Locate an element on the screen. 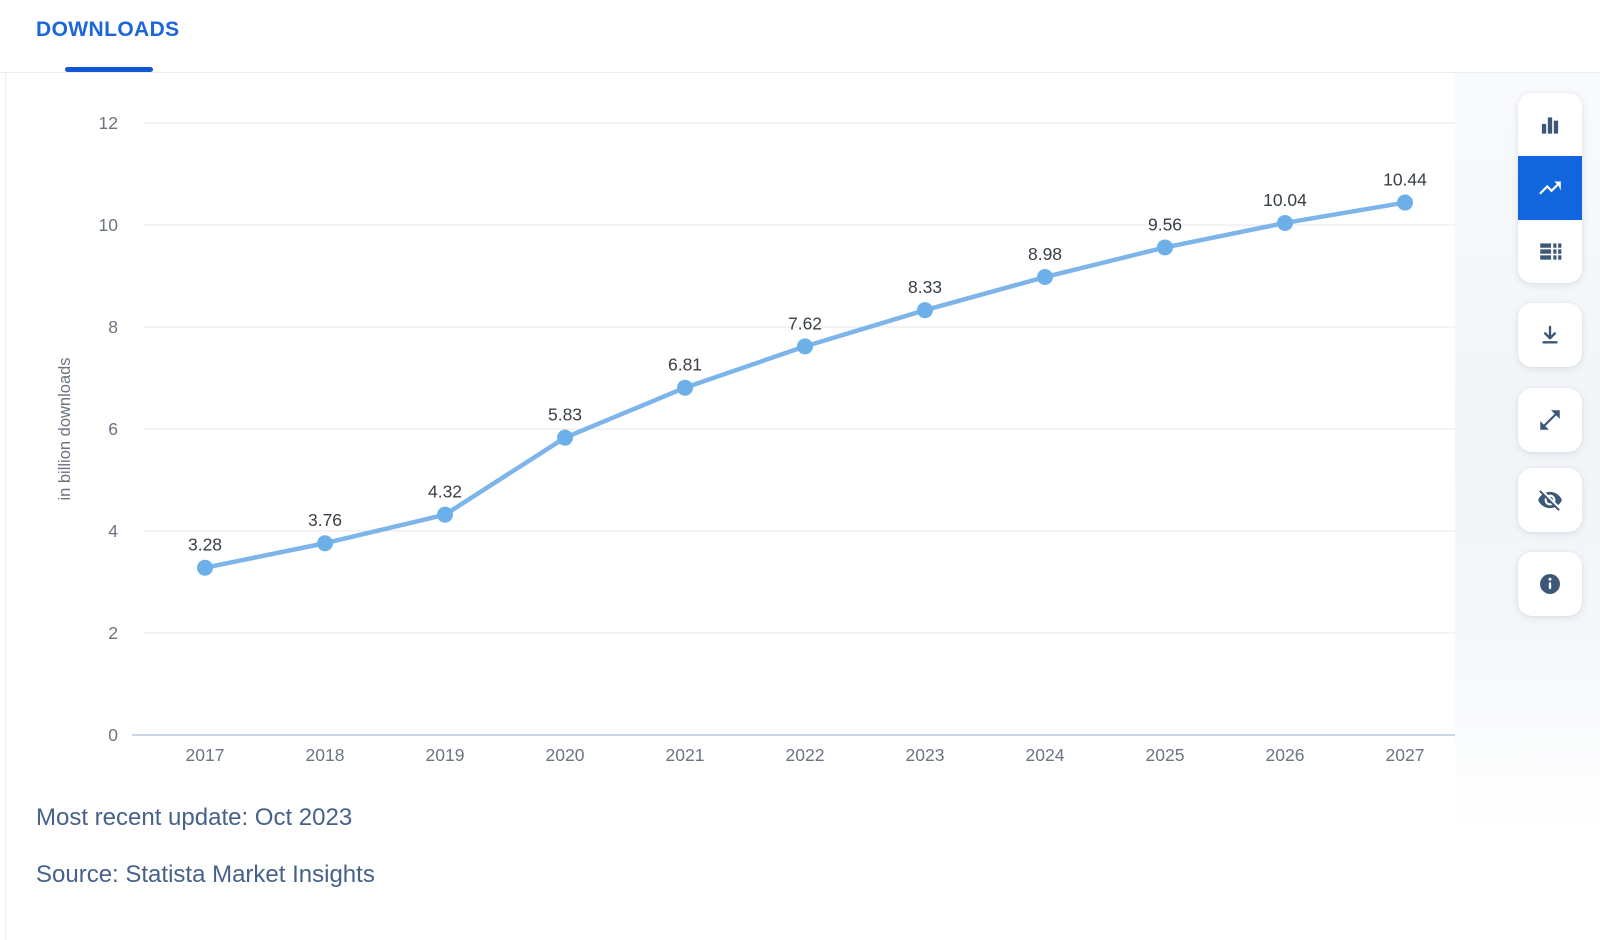 This screenshot has height=940, width=1600. svg-text: 10.04 is located at coordinates (1285, 200).